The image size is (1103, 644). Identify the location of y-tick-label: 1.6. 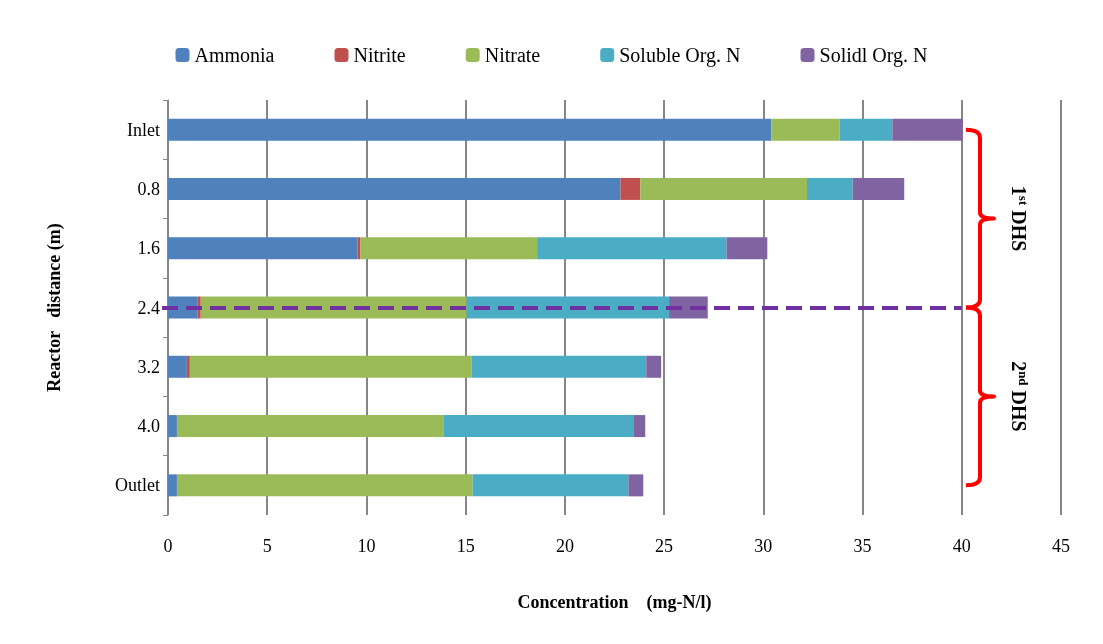
(148, 248).